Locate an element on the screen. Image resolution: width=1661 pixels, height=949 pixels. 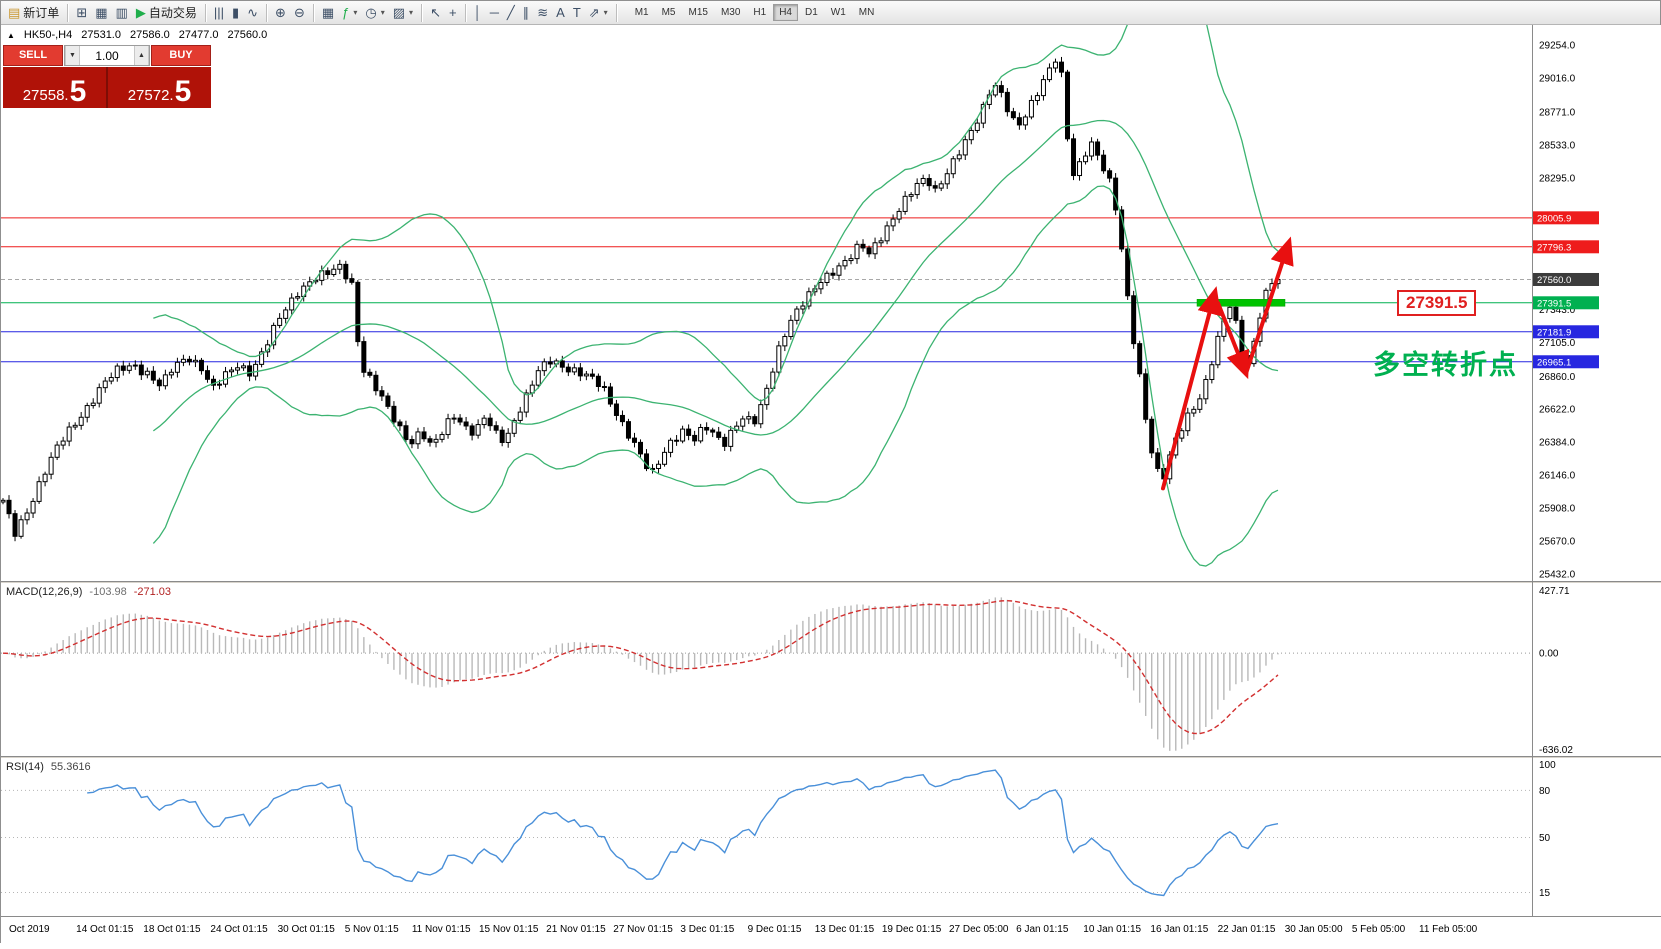
line-chart-button: ∿ is located at coordinates (252, 13).